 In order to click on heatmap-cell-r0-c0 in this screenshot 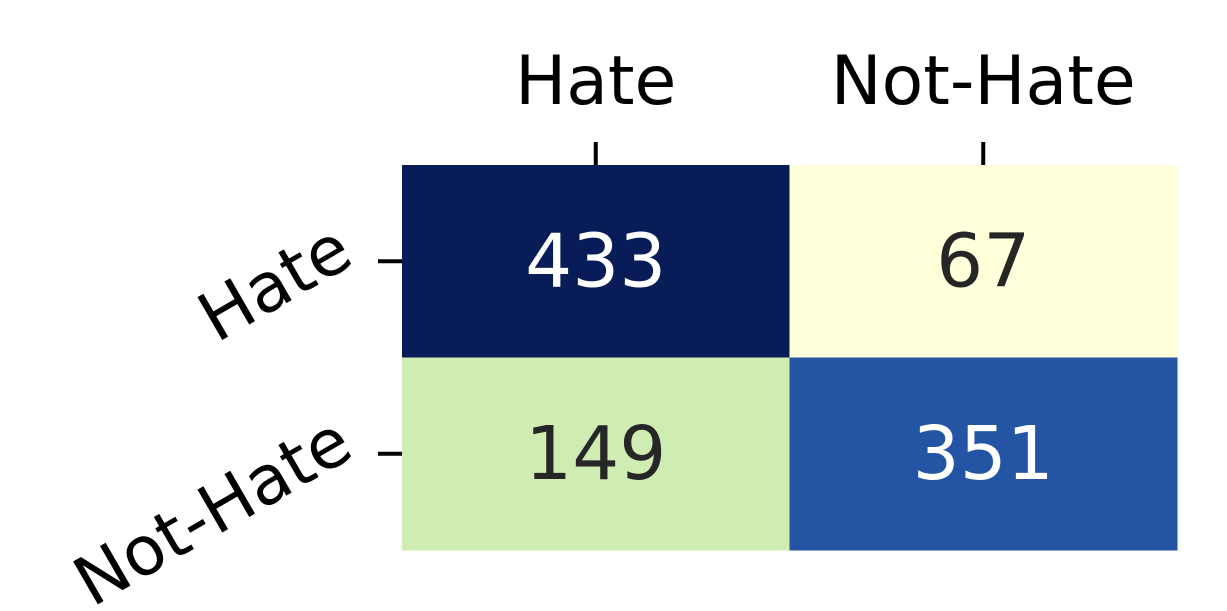, I will do `click(596, 261)`.